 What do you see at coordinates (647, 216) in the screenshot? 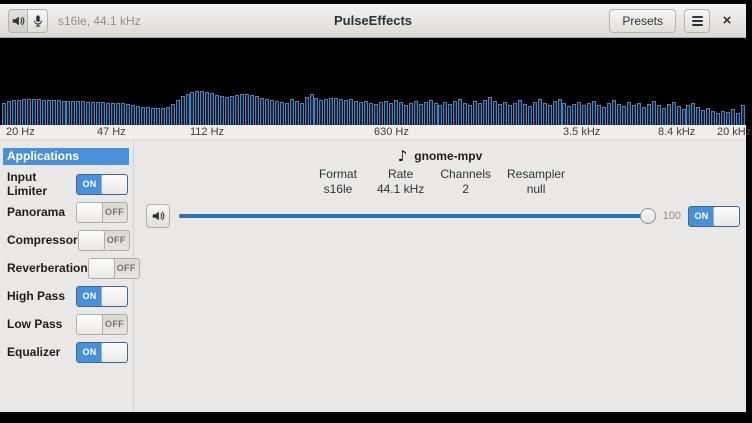
I see `volume-slider-handle` at bounding box center [647, 216].